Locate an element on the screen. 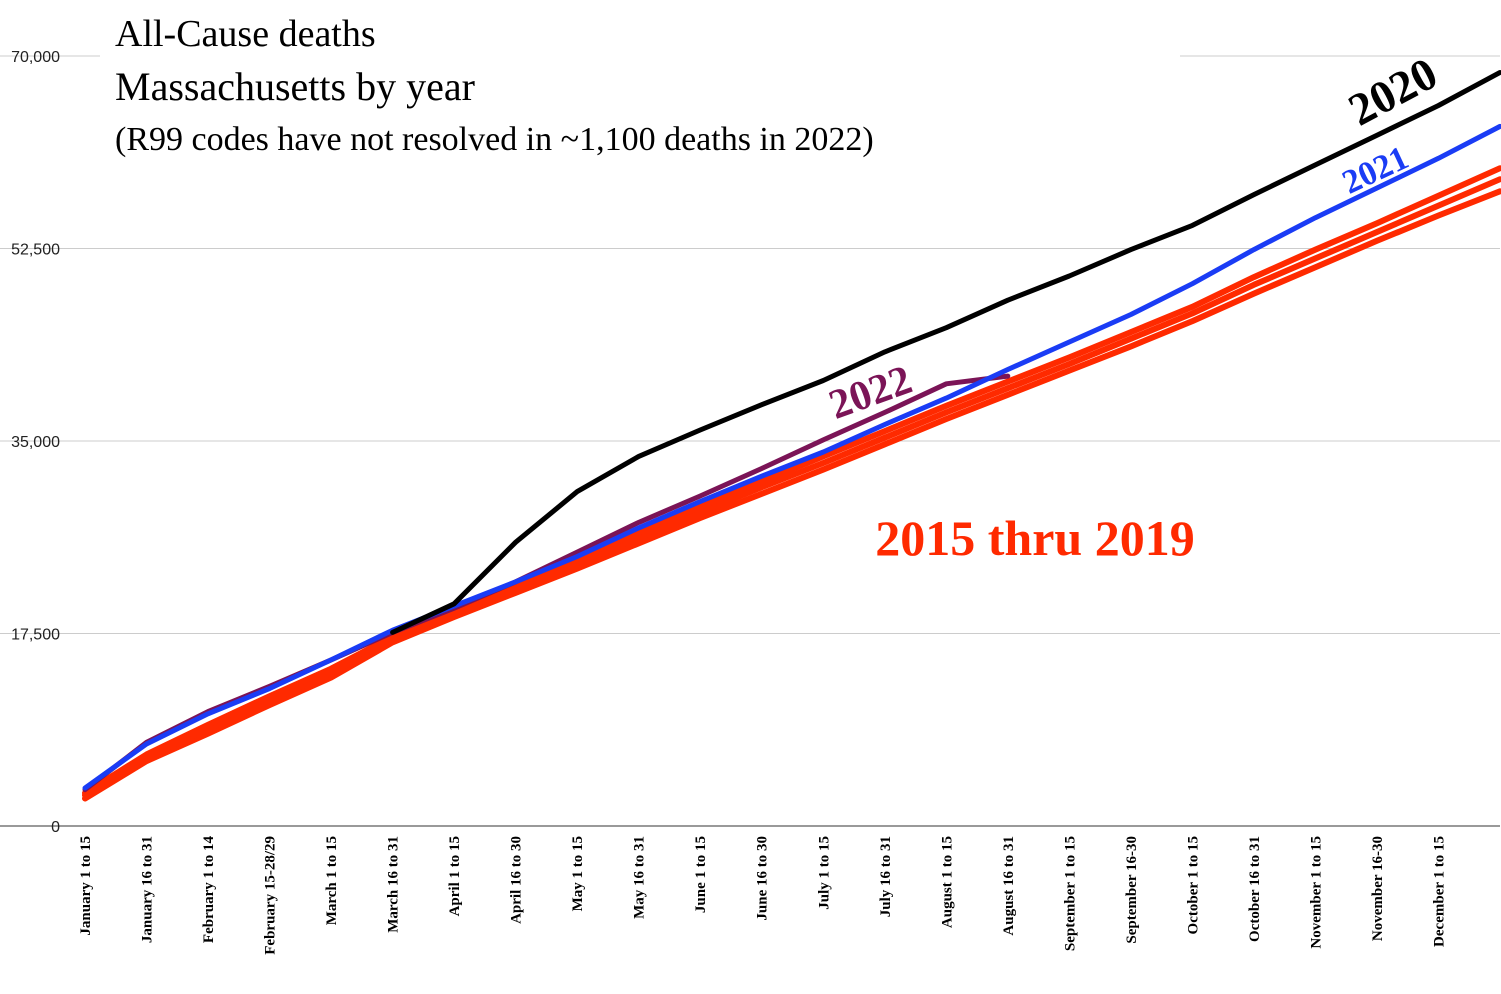 The height and width of the screenshot is (994, 1501). x-tick-label: January 16 to 31 is located at coordinates (148, 889).